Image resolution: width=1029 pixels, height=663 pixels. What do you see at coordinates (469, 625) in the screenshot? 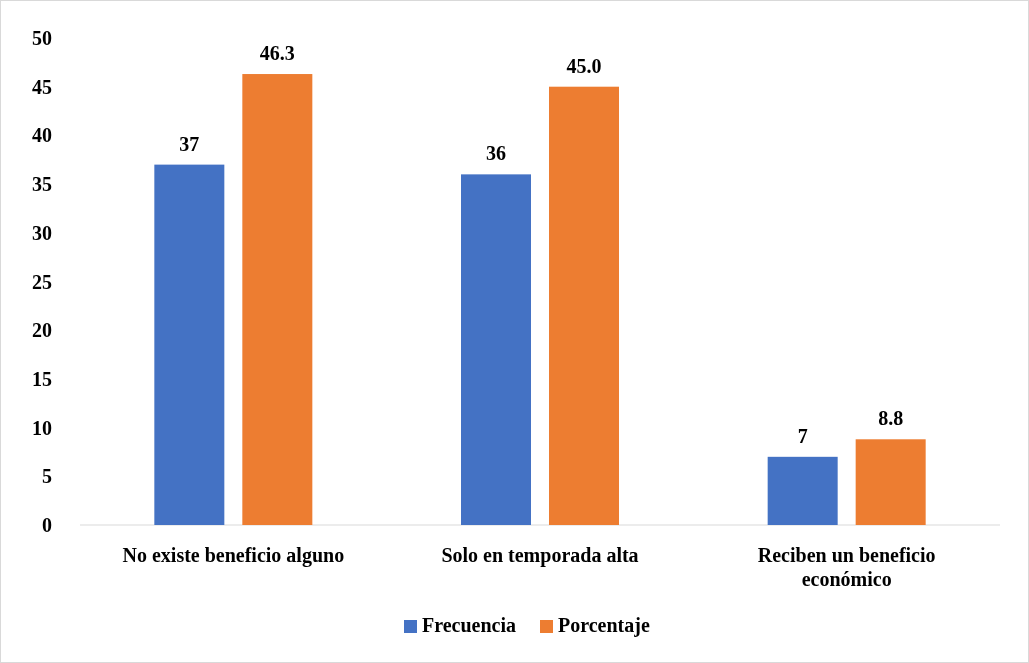
I see `legend-label: Frecuencia` at bounding box center [469, 625].